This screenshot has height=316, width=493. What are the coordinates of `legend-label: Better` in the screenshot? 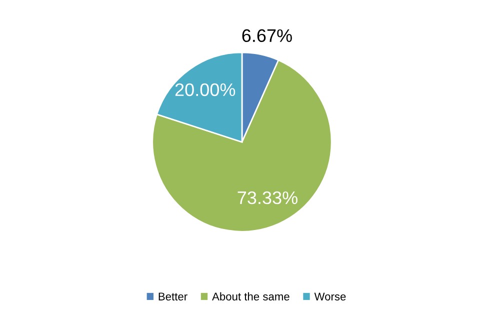 It's located at (173, 296).